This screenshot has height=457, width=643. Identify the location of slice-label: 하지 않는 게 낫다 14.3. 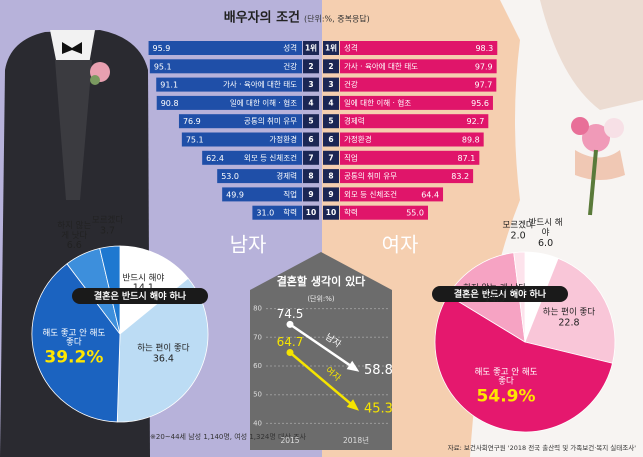
(495, 294).